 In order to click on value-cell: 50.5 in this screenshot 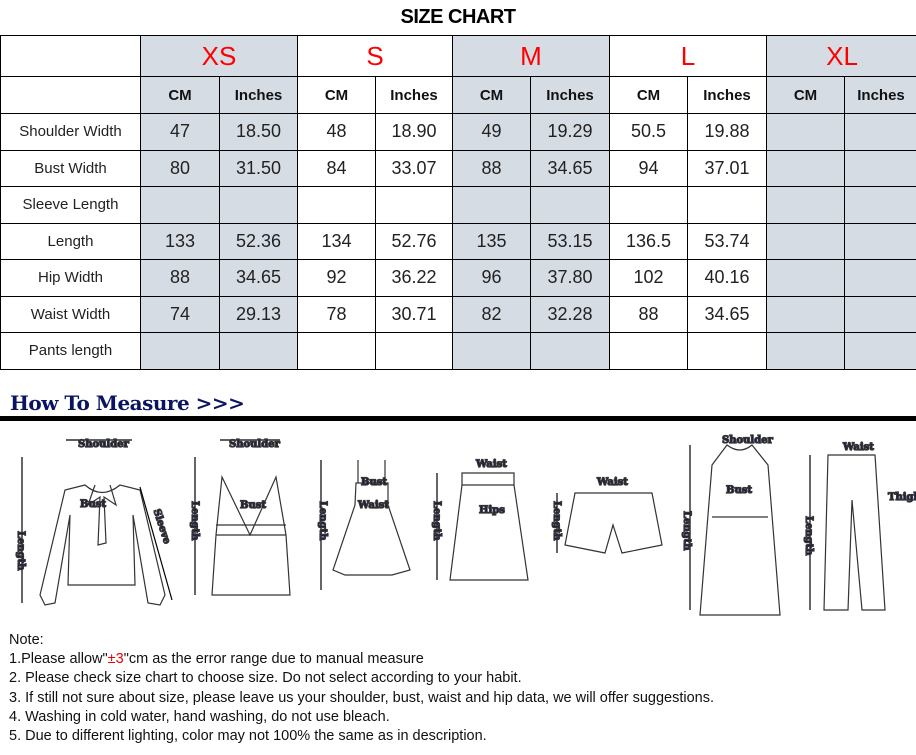, I will do `click(649, 132)`.